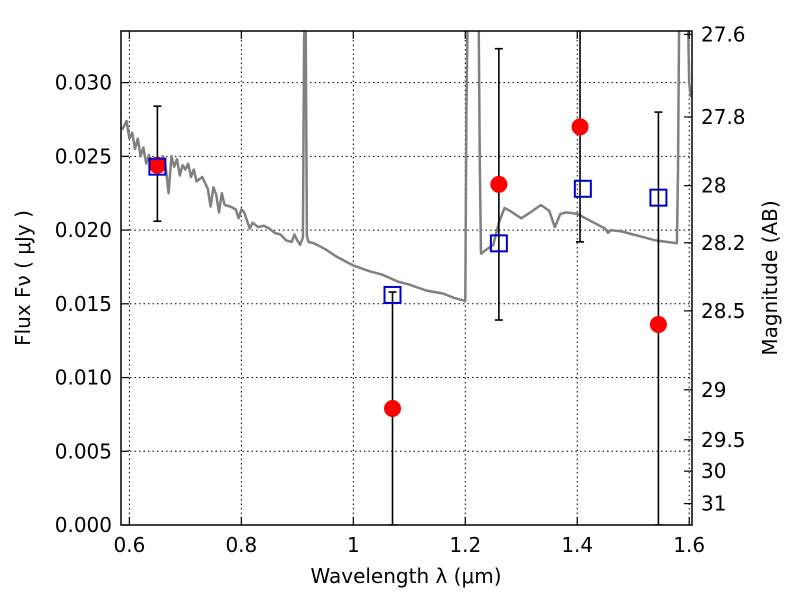  Describe the element at coordinates (83, 304) in the screenshot. I see `y-tick-label: 0.015` at that location.